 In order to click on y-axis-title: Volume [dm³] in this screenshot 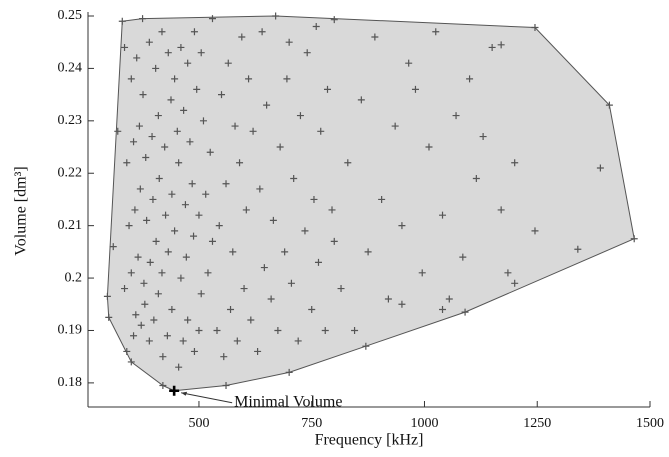, I will do `click(21, 210)`.